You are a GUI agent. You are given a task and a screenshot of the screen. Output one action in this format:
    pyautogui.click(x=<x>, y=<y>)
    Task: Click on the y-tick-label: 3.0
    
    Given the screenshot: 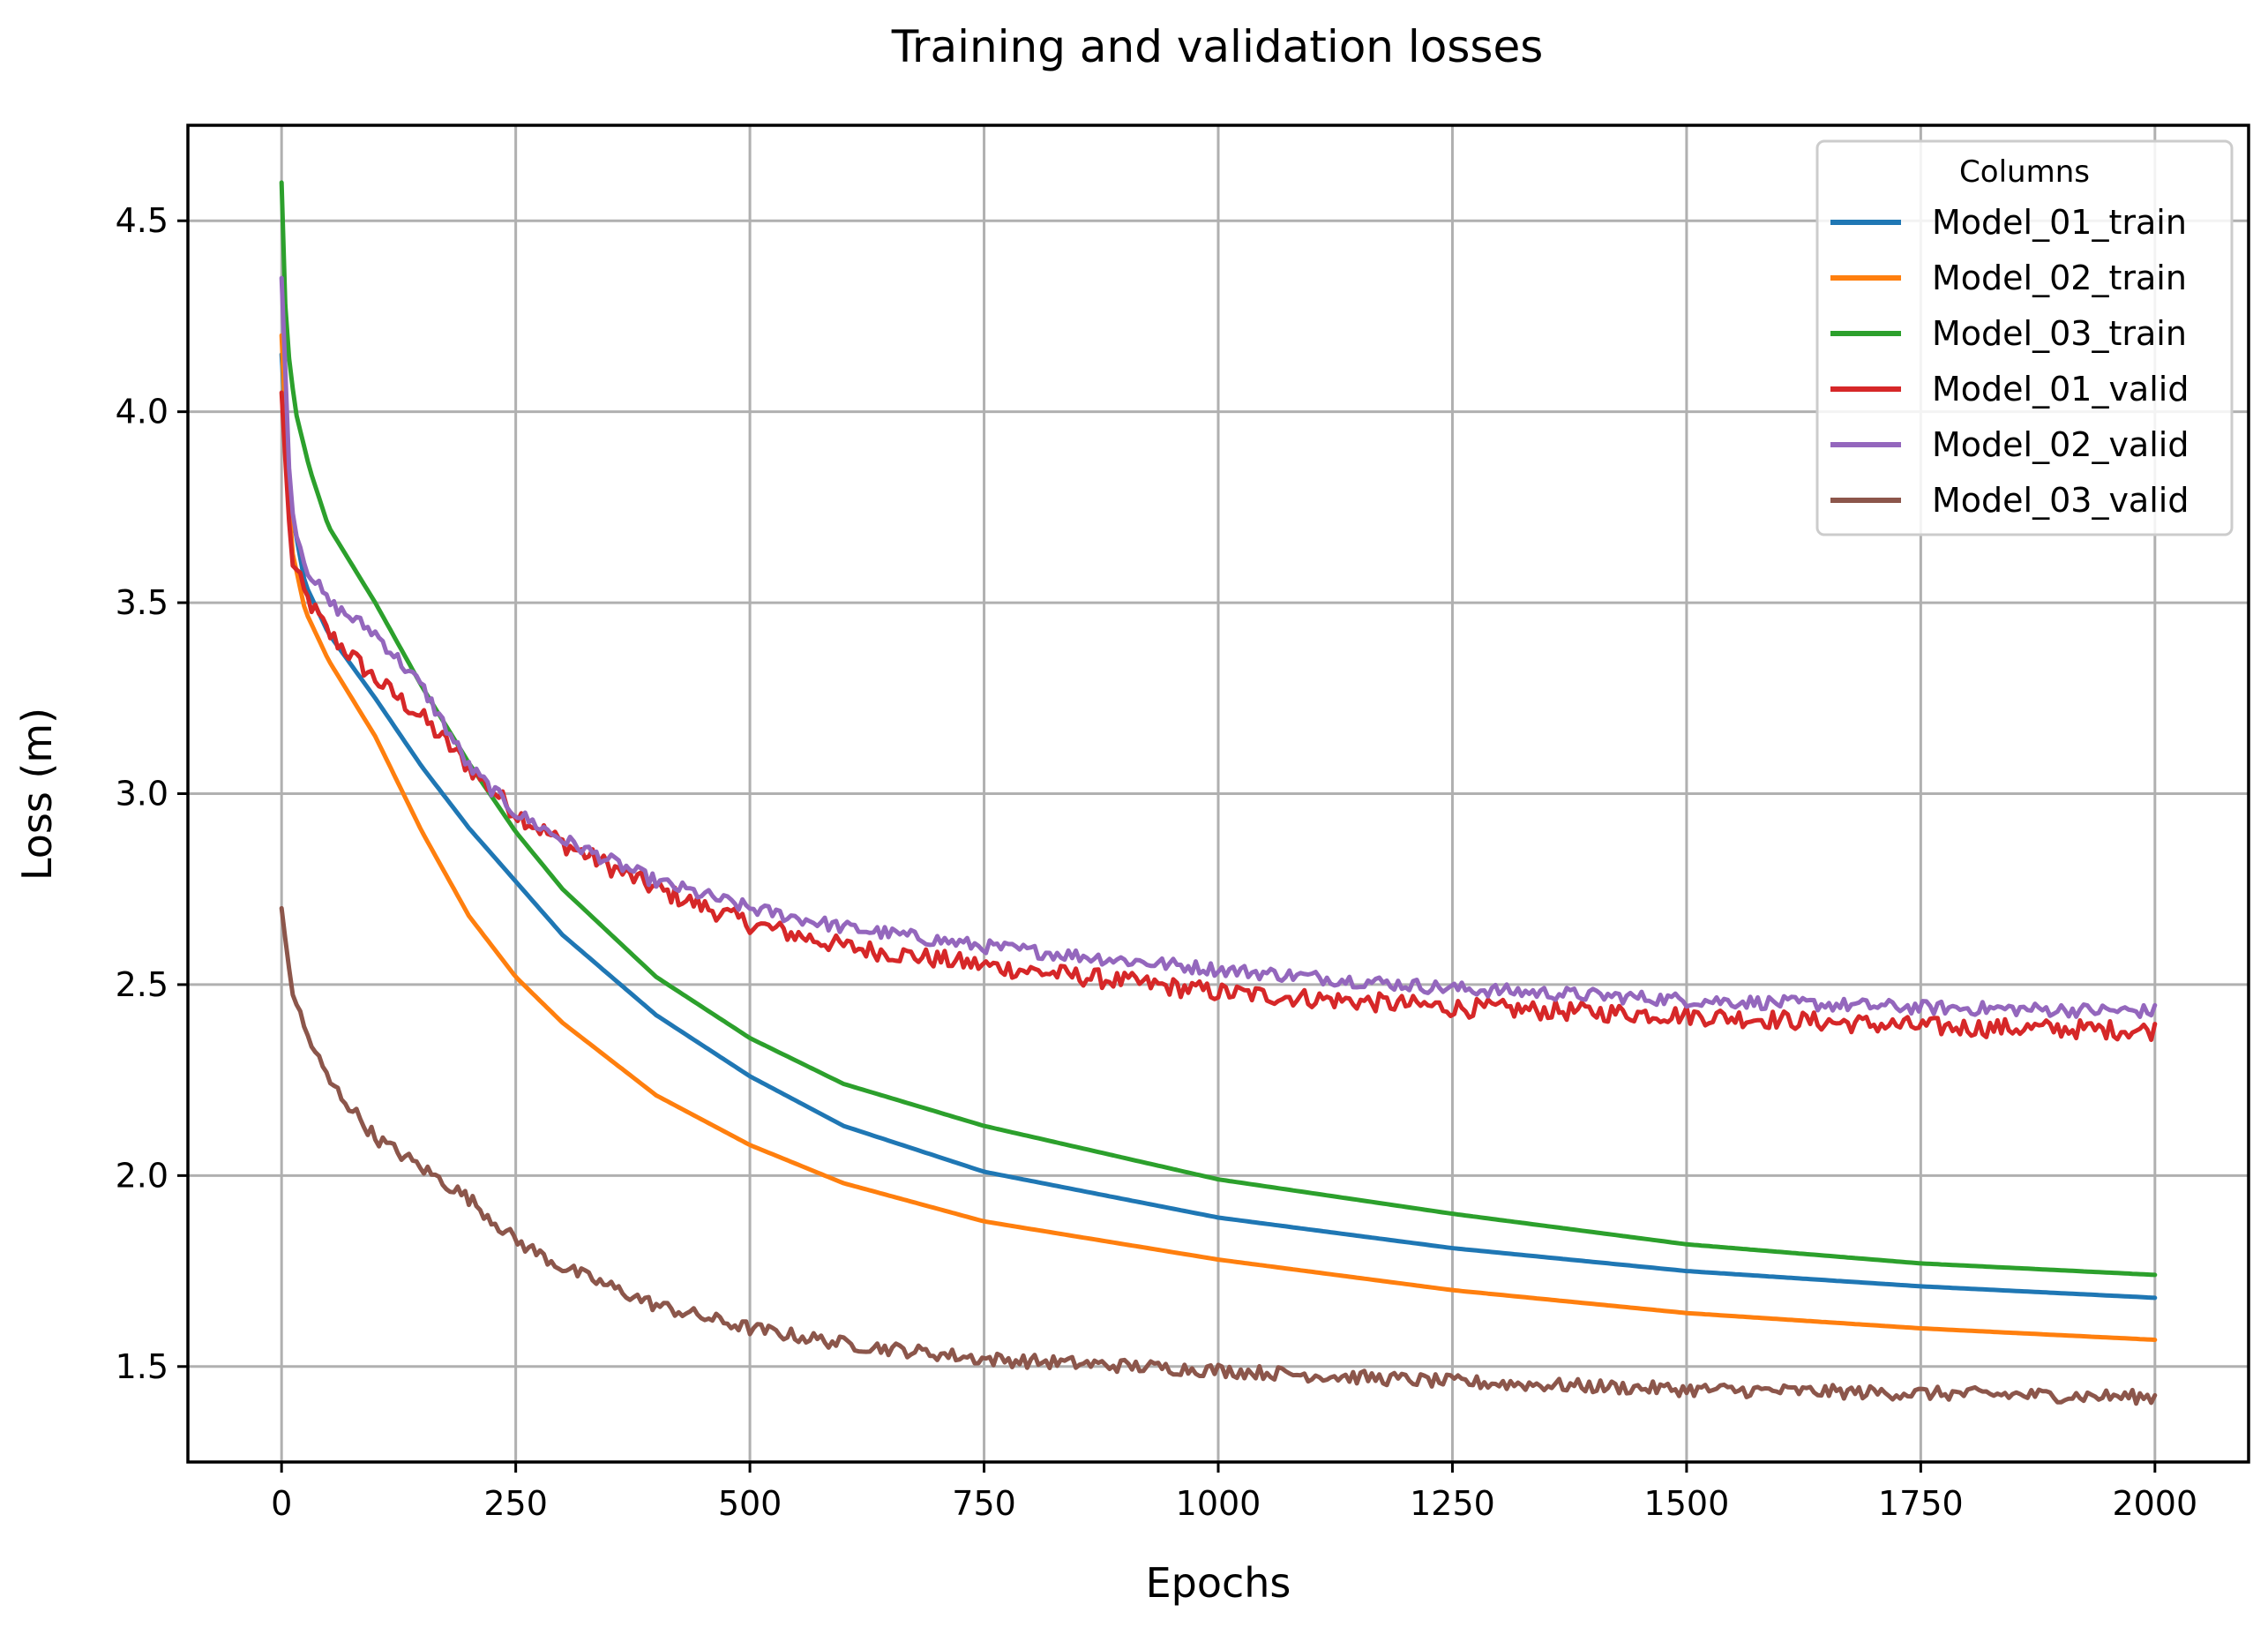 What is the action you would take?
    pyautogui.click(x=142, y=794)
    